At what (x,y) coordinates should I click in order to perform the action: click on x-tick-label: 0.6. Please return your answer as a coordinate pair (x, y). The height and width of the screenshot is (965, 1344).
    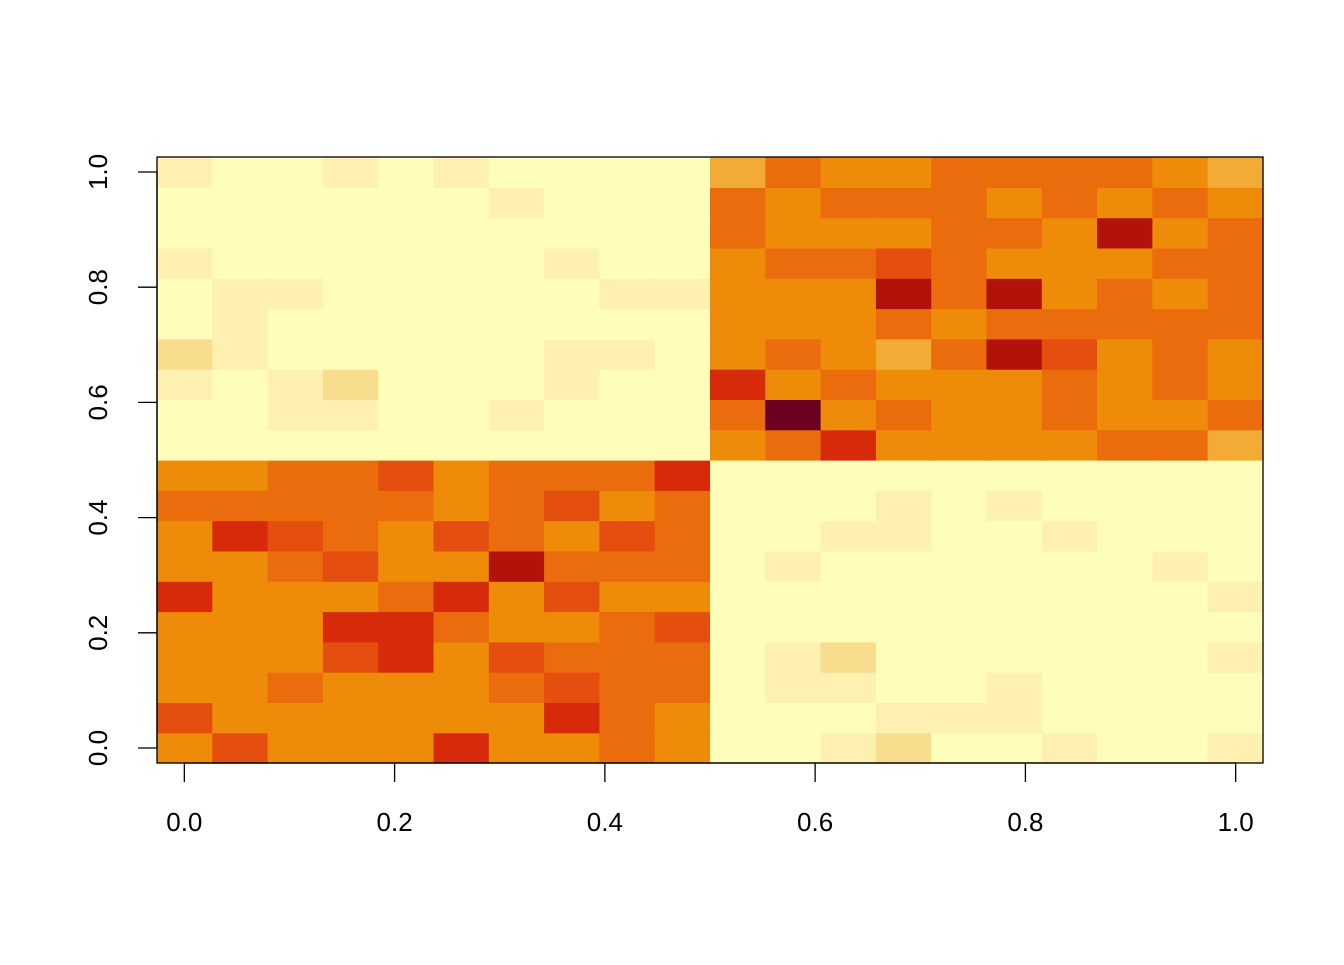
    Looking at the image, I should click on (815, 822).